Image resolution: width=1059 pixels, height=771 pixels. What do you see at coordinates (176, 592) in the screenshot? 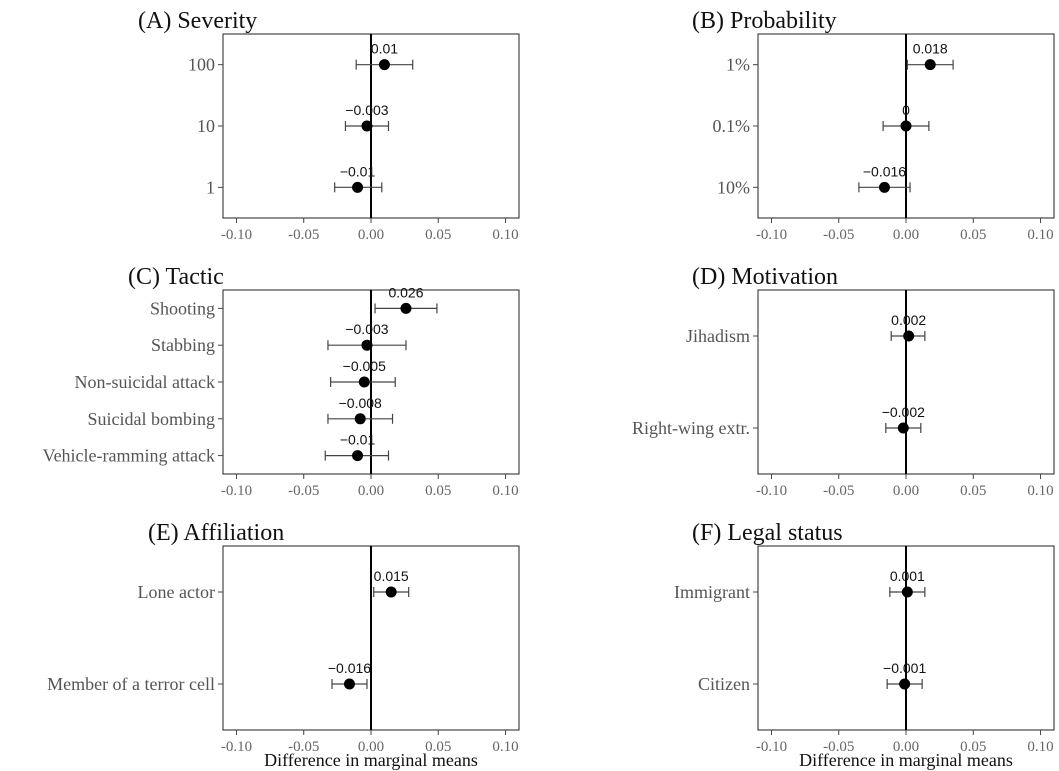
I see `category-label: Lone actor` at bounding box center [176, 592].